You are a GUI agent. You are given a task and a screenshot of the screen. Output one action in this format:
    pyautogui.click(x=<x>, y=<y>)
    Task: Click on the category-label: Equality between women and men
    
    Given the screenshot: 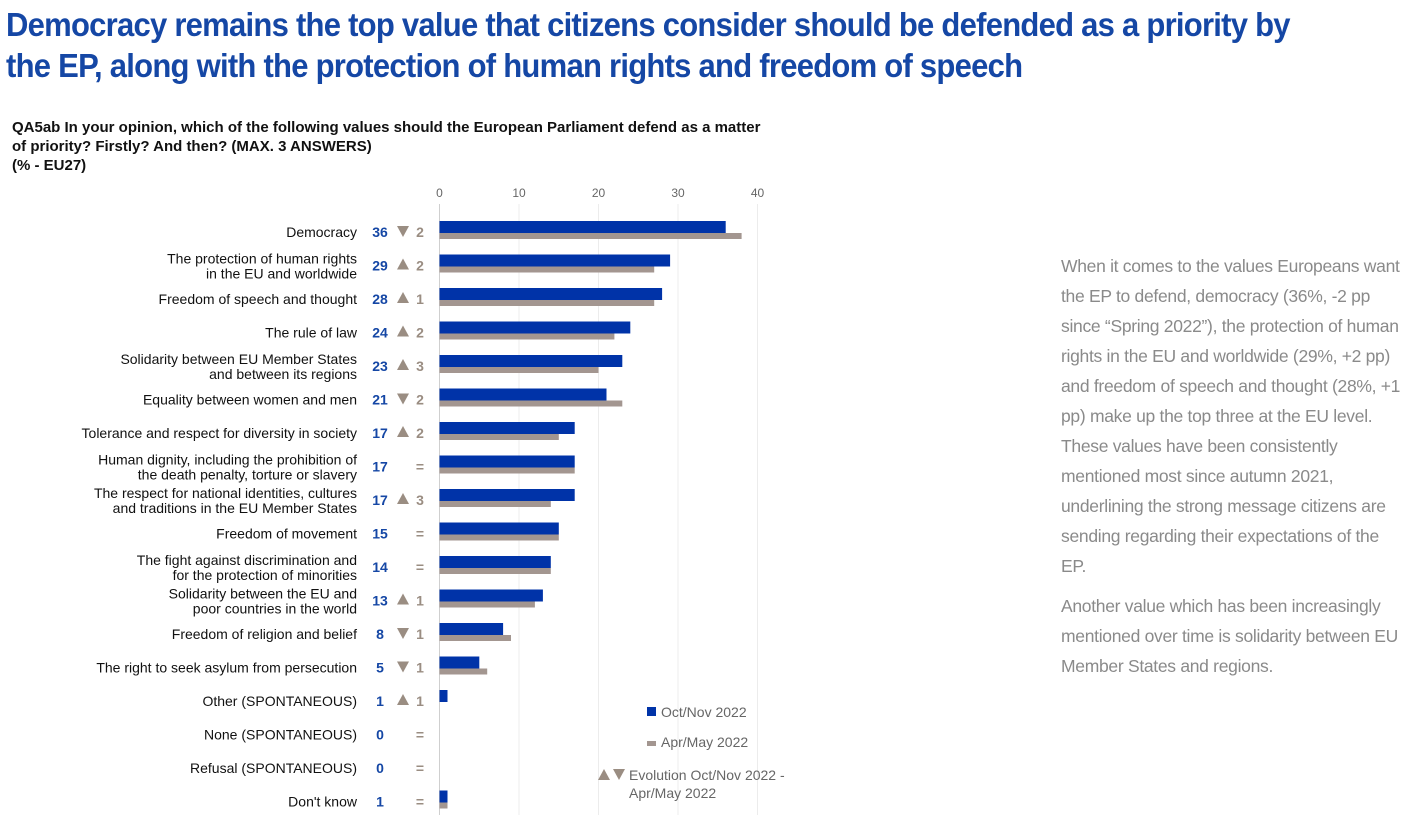 What is the action you would take?
    pyautogui.click(x=250, y=400)
    